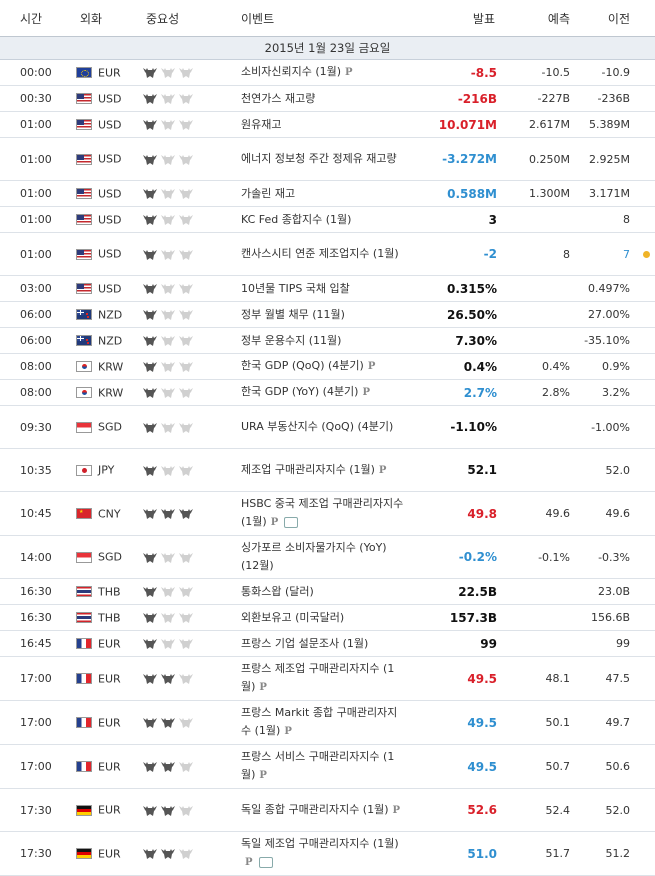  I want to click on event-time: 00:30, so click(35, 98).